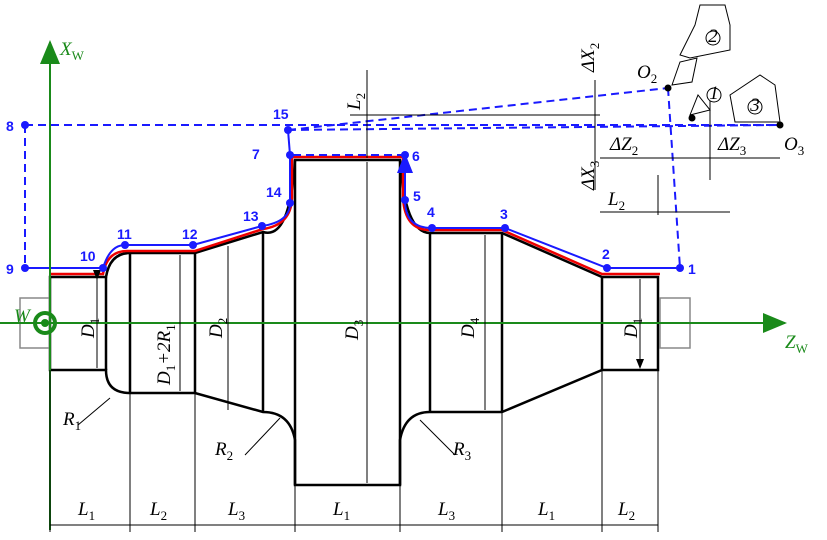 This screenshot has height=540, width=827. I want to click on point-label: 12, so click(190, 234).